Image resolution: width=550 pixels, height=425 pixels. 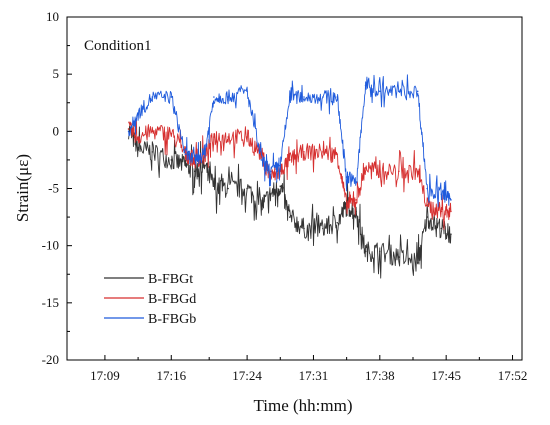 I want to click on legend-label: B-FBGd, so click(x=172, y=299).